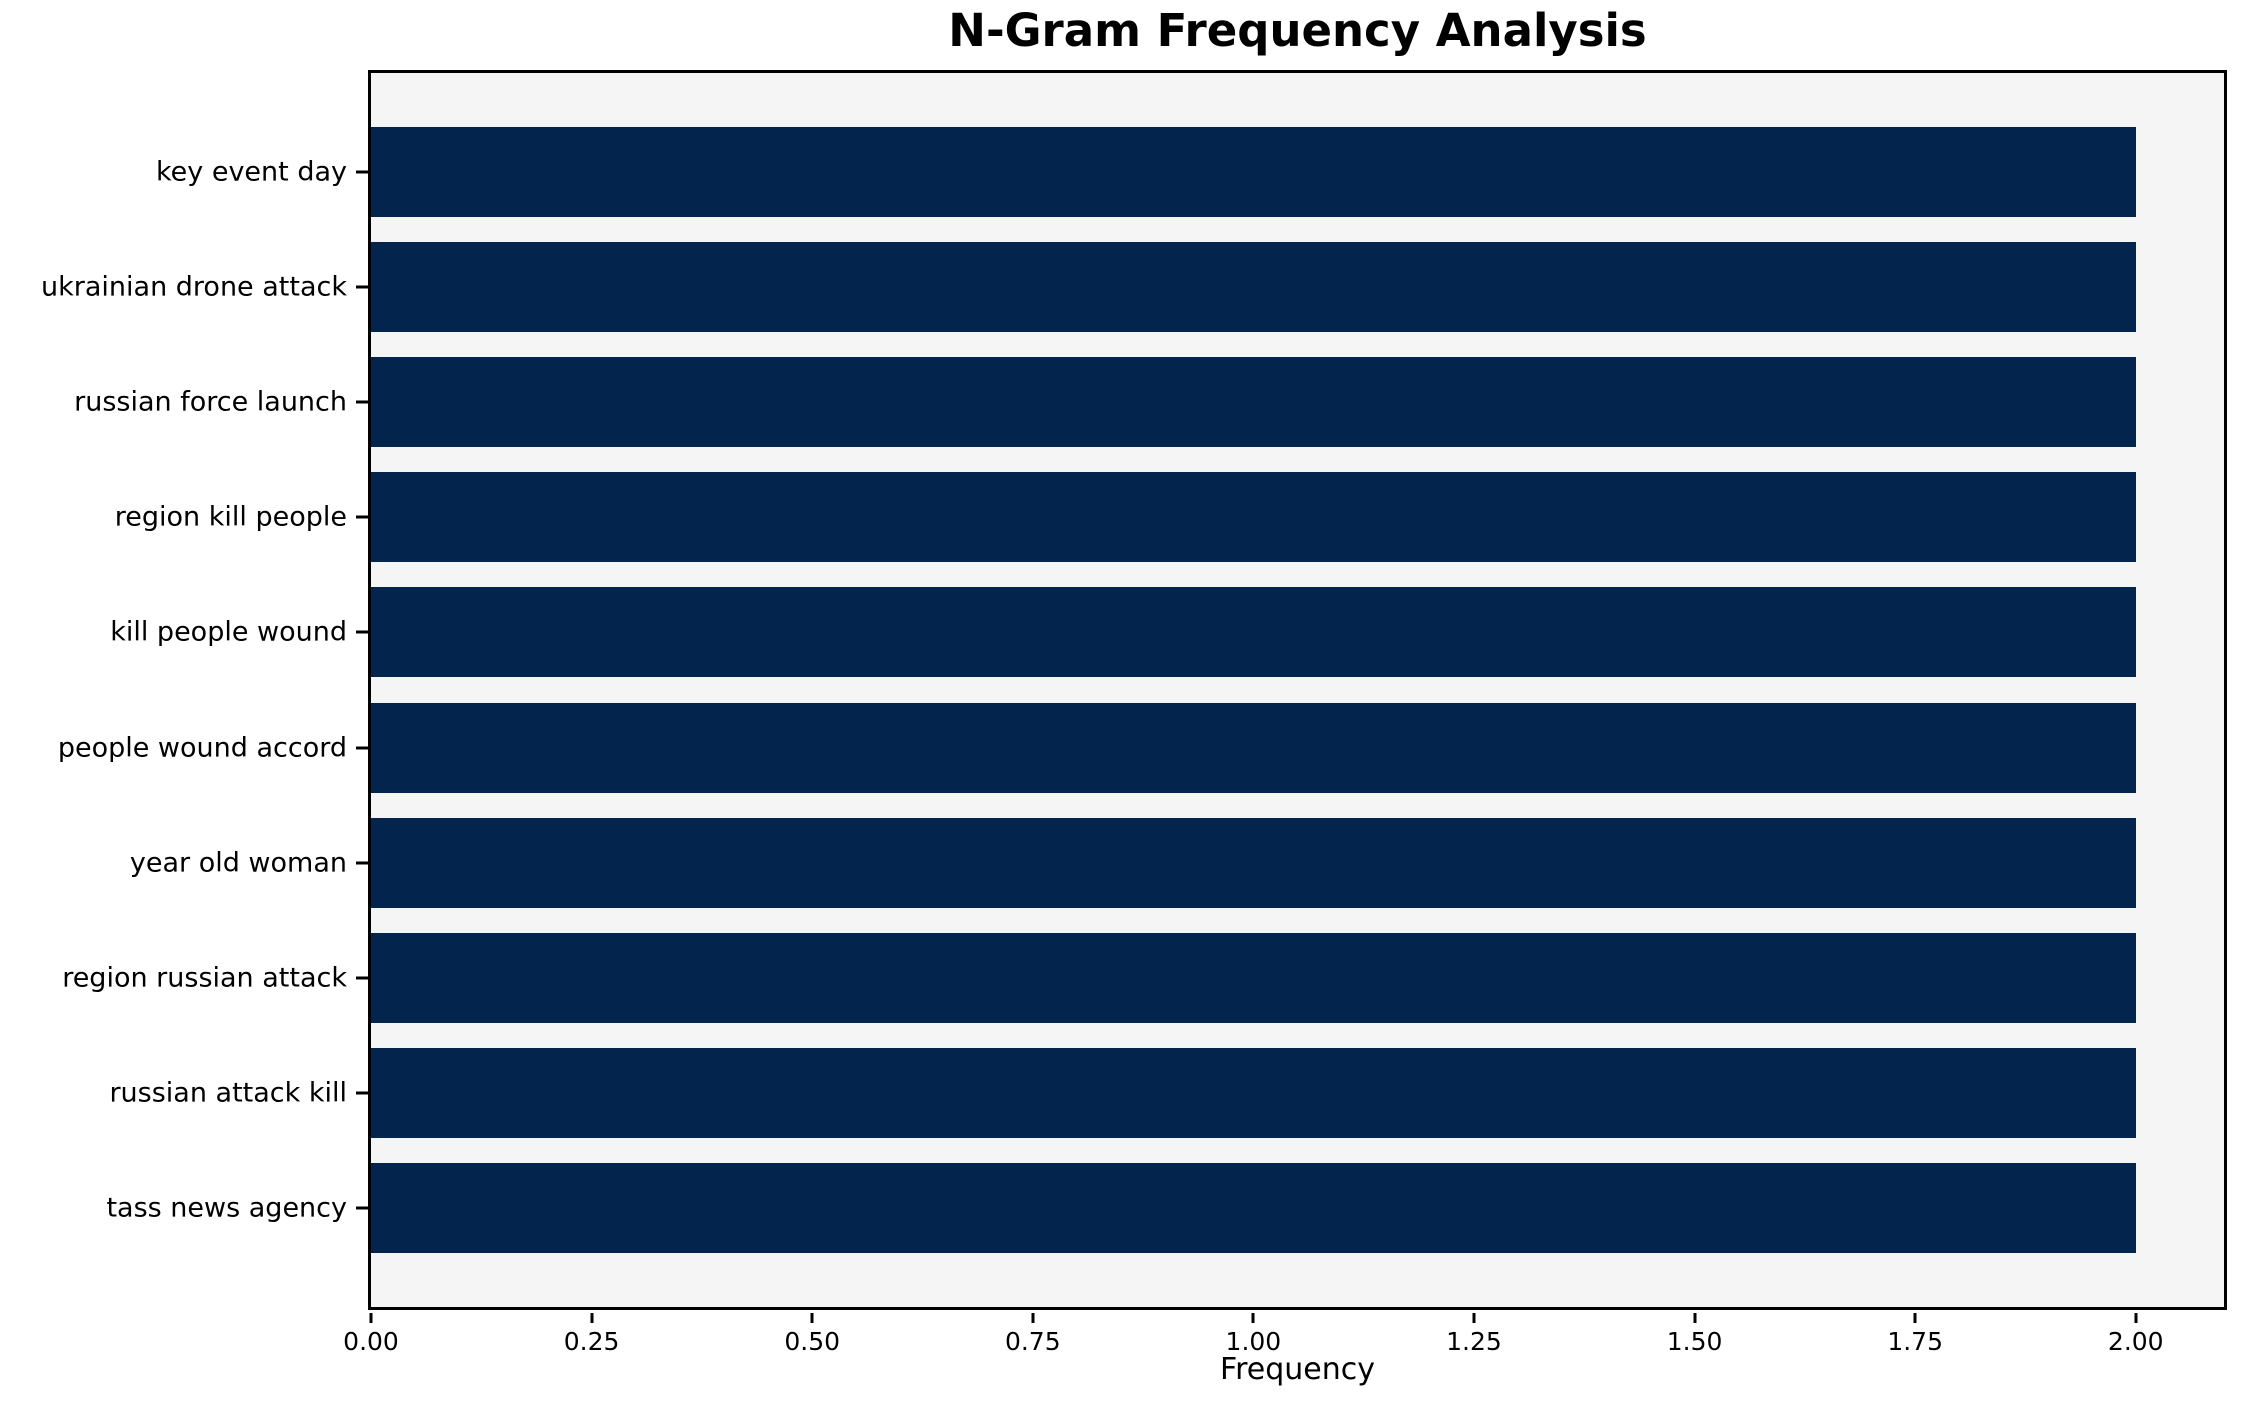 Image resolution: width=2247 pixels, height=1414 pixels. Describe the element at coordinates (1297, 1369) in the screenshot. I see `x-axis-label: Frequency` at that location.